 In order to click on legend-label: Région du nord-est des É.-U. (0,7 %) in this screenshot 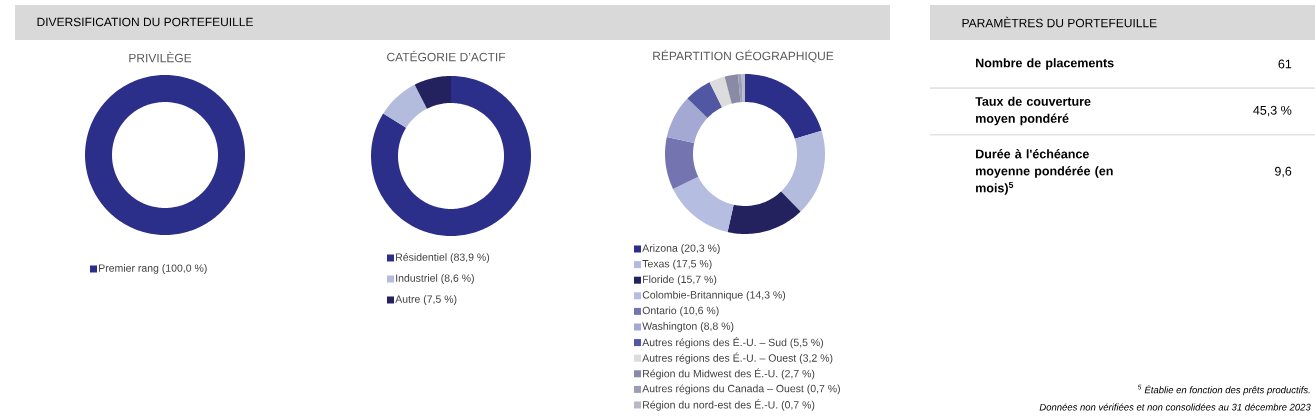, I will do `click(729, 405)`.